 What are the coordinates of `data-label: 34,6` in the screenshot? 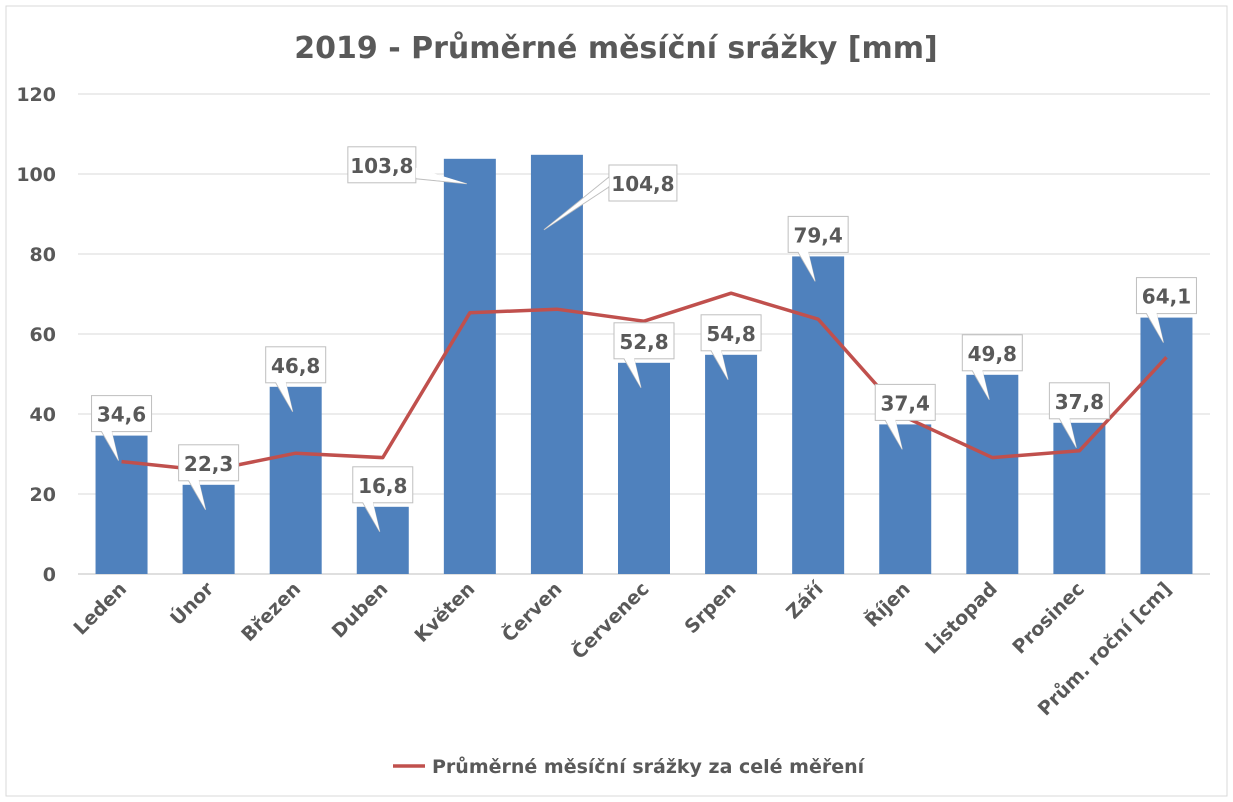 It's located at (121, 415).